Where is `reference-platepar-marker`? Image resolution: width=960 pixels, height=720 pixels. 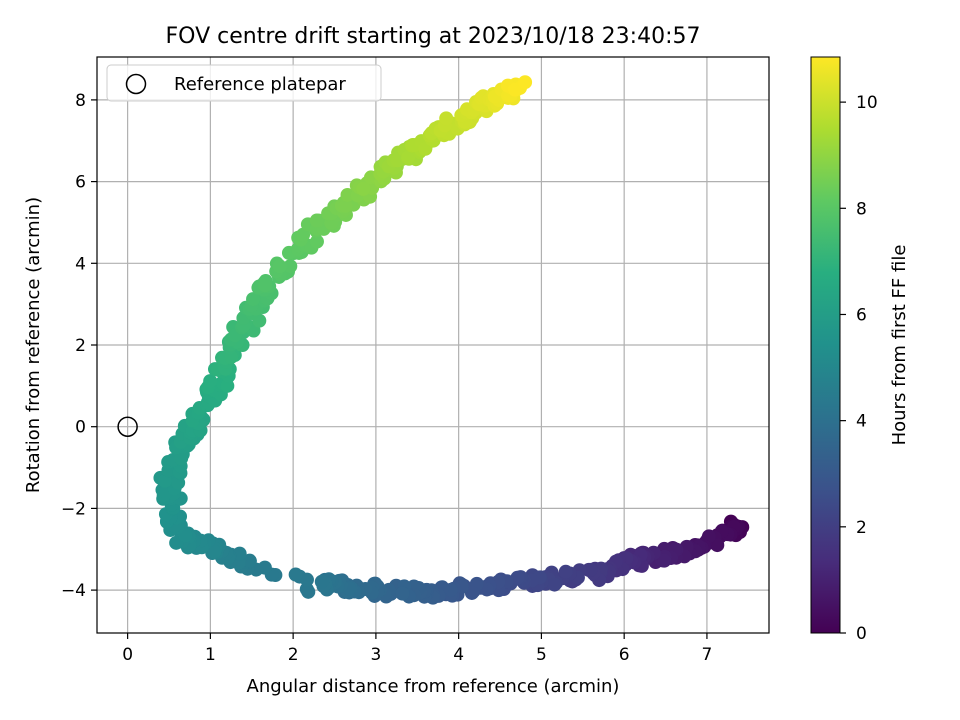
reference-platepar-marker is located at coordinates (127, 426).